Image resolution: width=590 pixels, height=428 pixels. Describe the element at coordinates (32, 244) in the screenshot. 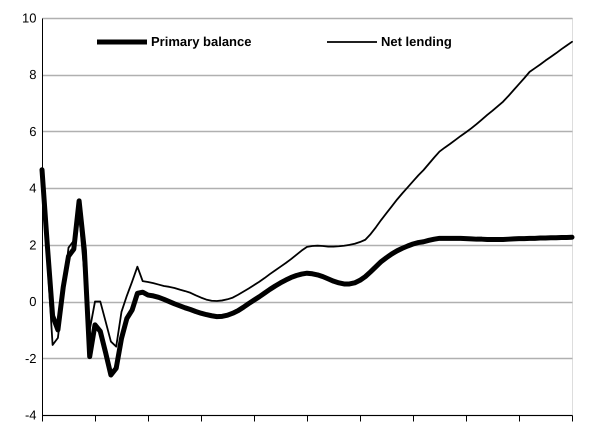

I see `y-tick-label: 2` at that location.